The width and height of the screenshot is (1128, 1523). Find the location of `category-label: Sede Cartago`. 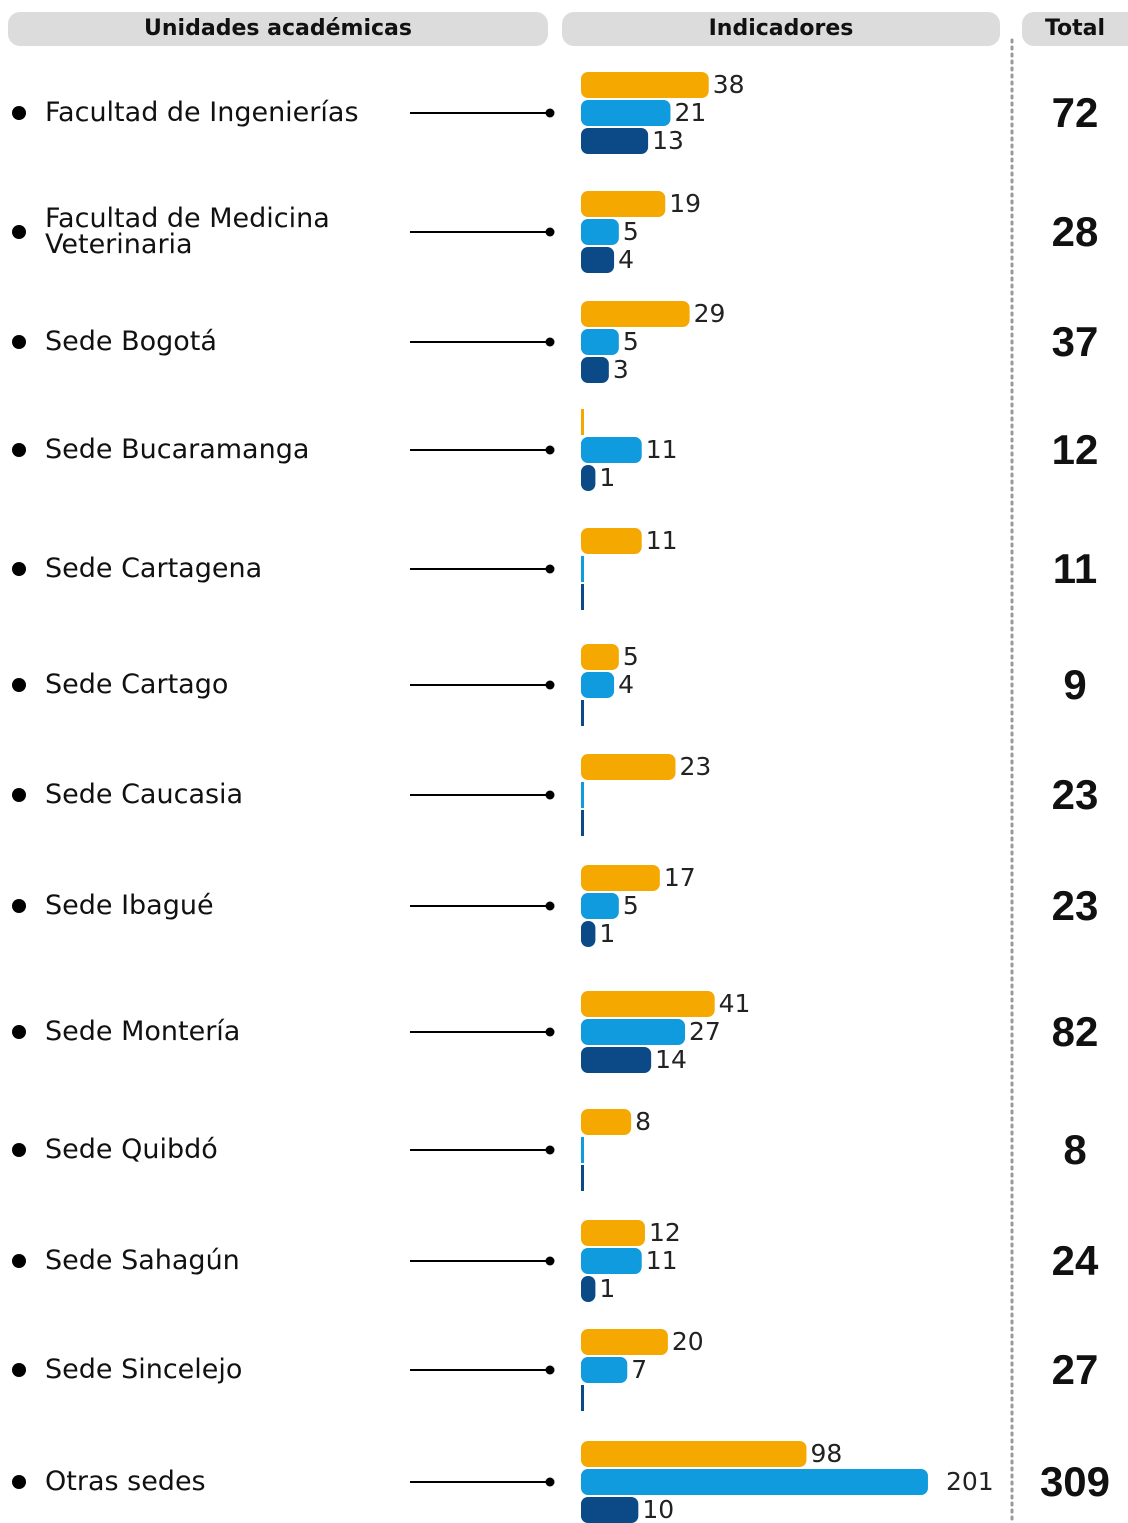

category-label: Sede Cartago is located at coordinates (137, 684).